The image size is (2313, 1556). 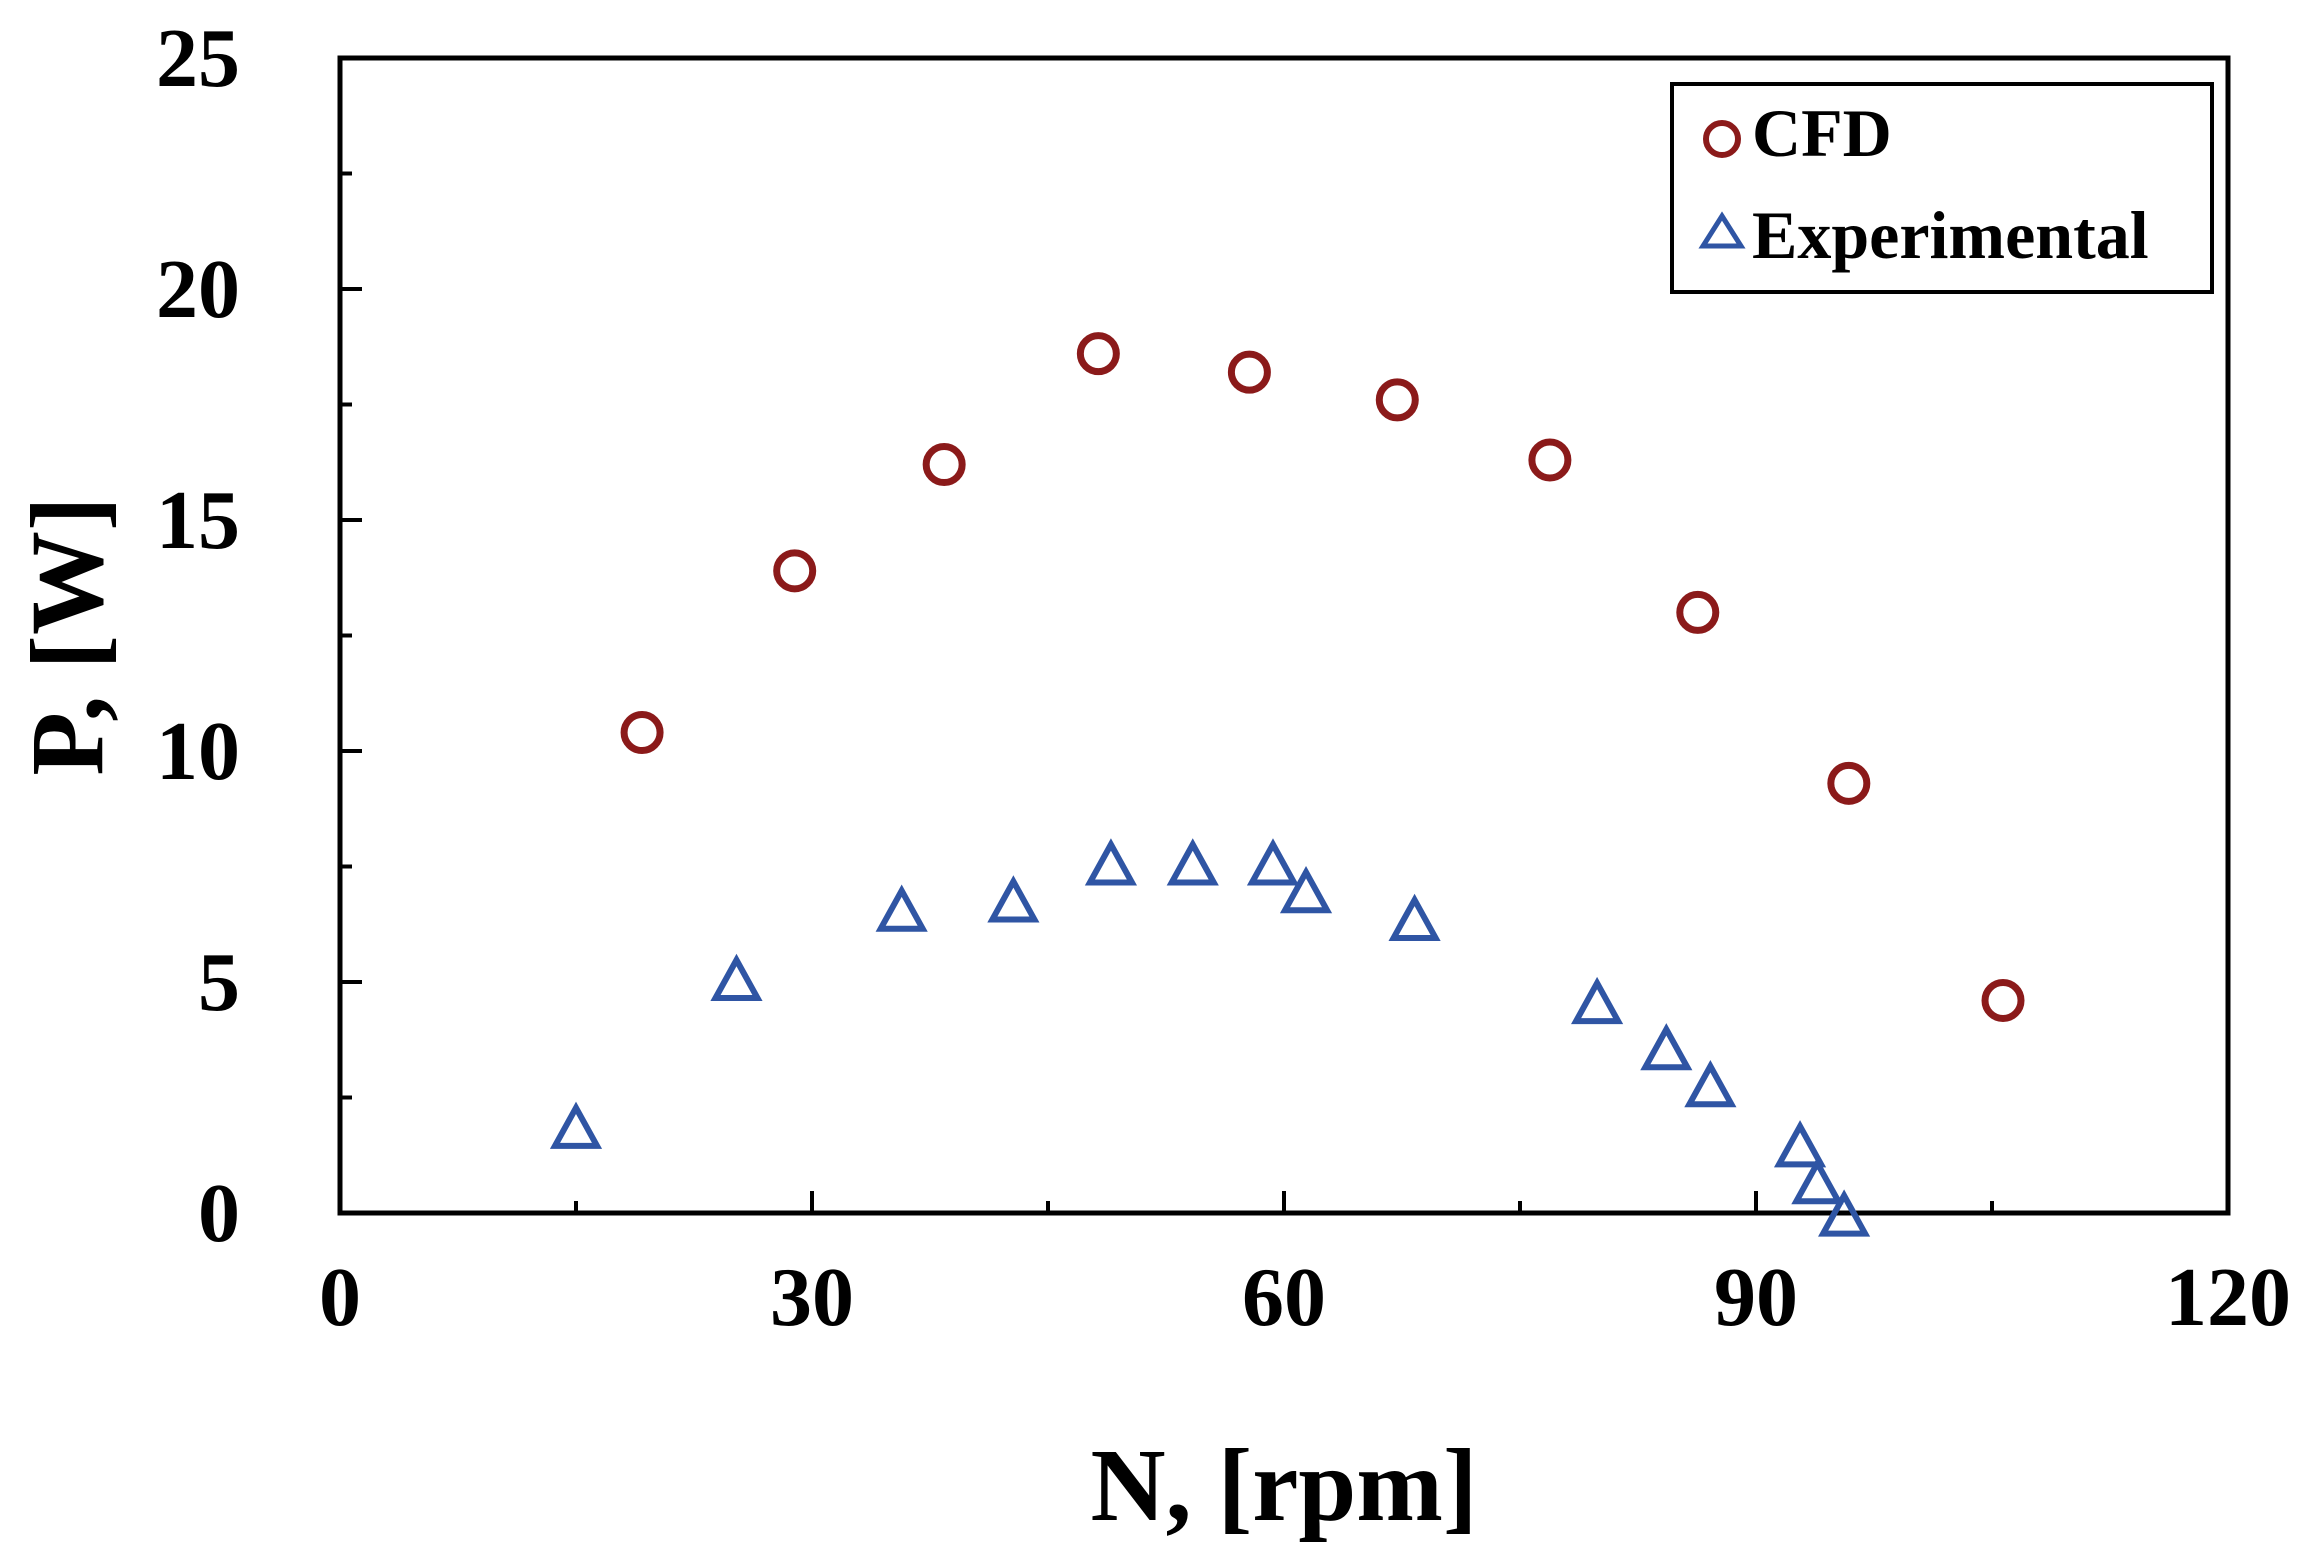 I want to click on x-tick-label: 0, so click(x=340, y=1297).